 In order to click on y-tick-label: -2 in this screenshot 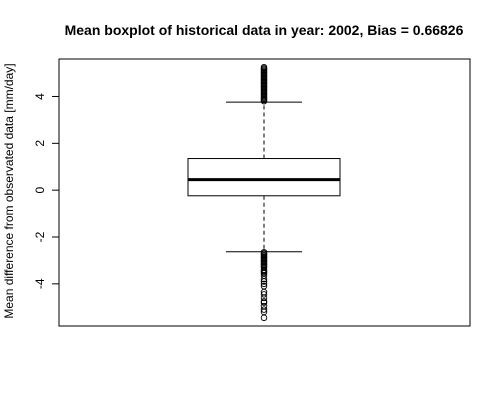, I will do `click(40, 236)`.